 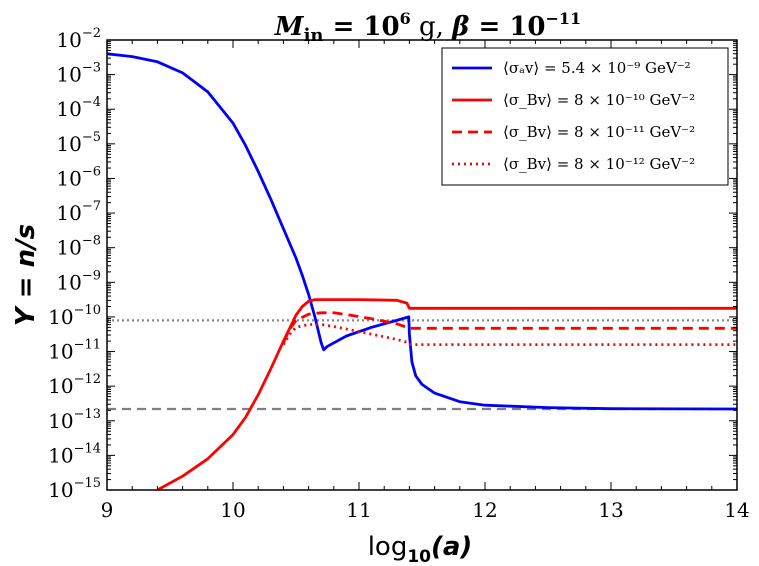 I want to click on y-tick-label: 10⁻¹⁰, so click(x=74, y=316).